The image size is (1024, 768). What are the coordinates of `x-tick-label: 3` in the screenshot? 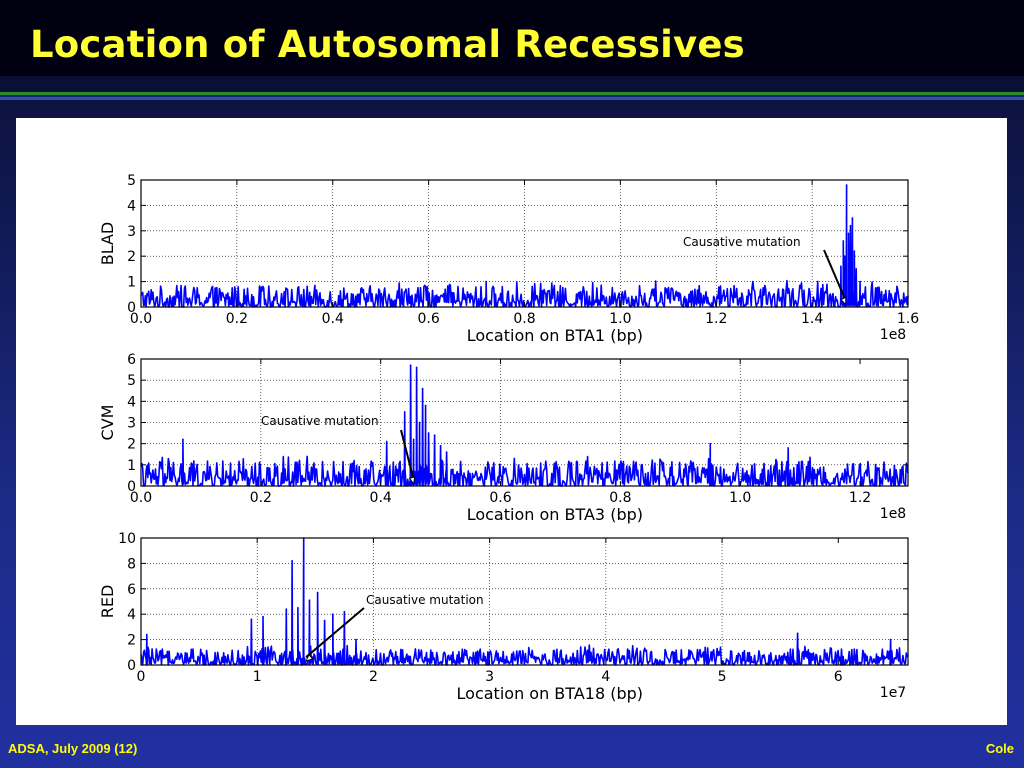 It's located at (489, 677).